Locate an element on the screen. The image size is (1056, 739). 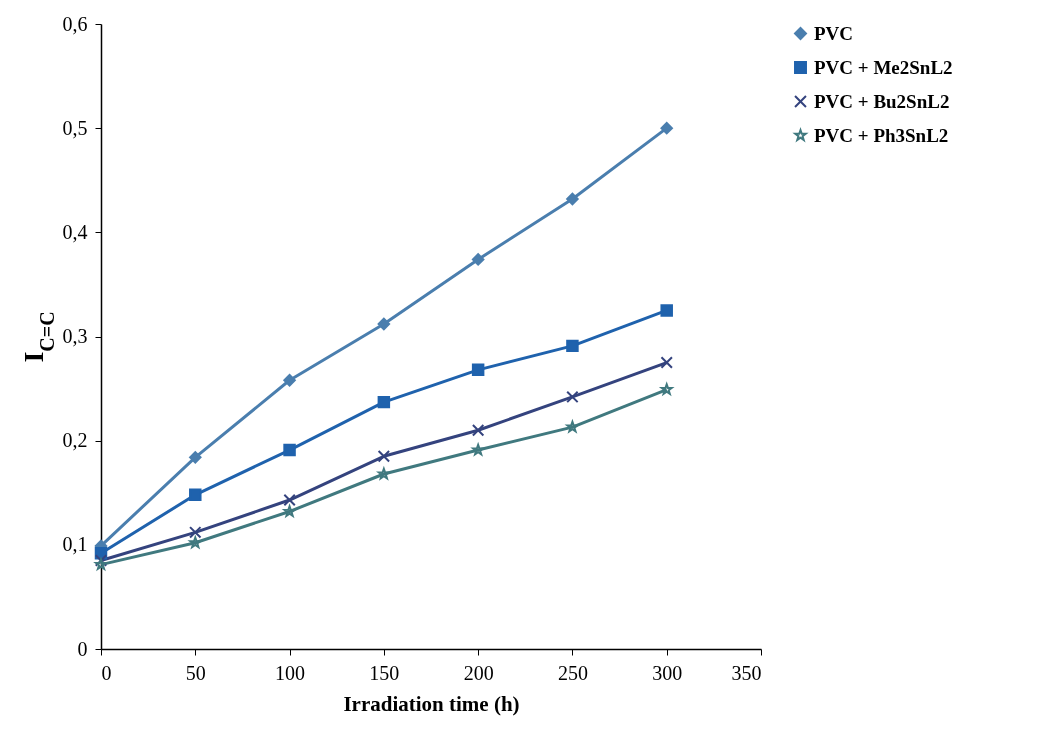
legend-label: PVC + Bu2SnL2 is located at coordinates (882, 101).